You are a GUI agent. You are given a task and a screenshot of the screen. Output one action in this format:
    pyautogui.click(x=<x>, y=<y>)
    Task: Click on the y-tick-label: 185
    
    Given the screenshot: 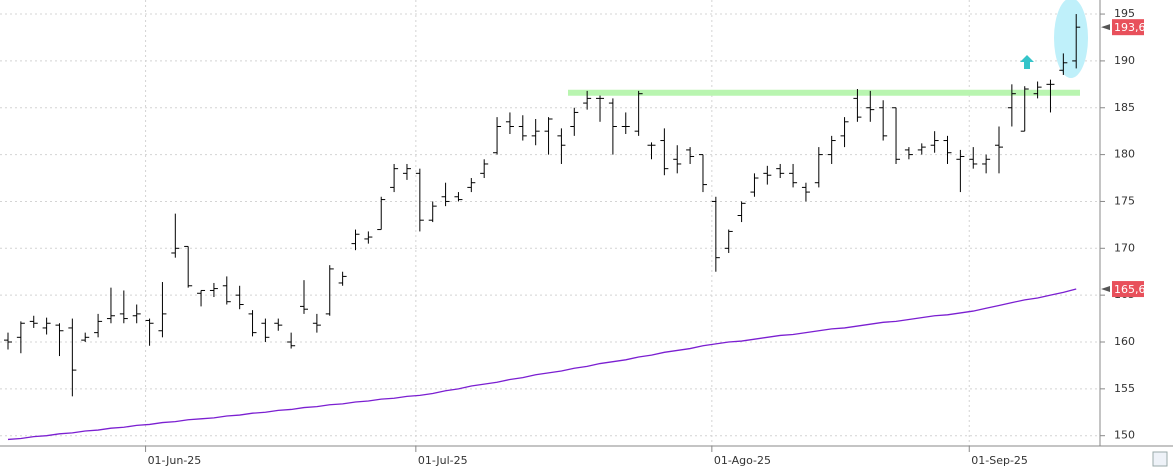 What is the action you would take?
    pyautogui.click(x=1124, y=107)
    